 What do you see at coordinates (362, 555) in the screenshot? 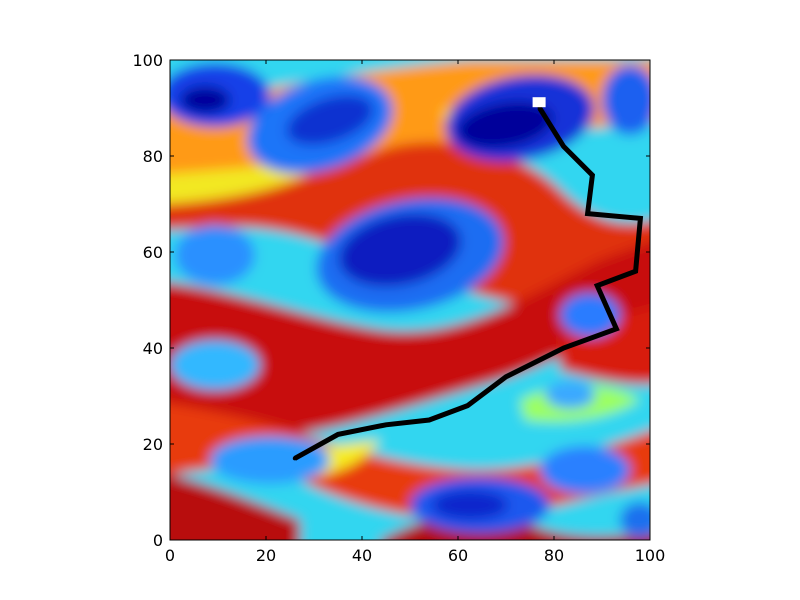
I see `x-tick-label: 40` at bounding box center [362, 555].